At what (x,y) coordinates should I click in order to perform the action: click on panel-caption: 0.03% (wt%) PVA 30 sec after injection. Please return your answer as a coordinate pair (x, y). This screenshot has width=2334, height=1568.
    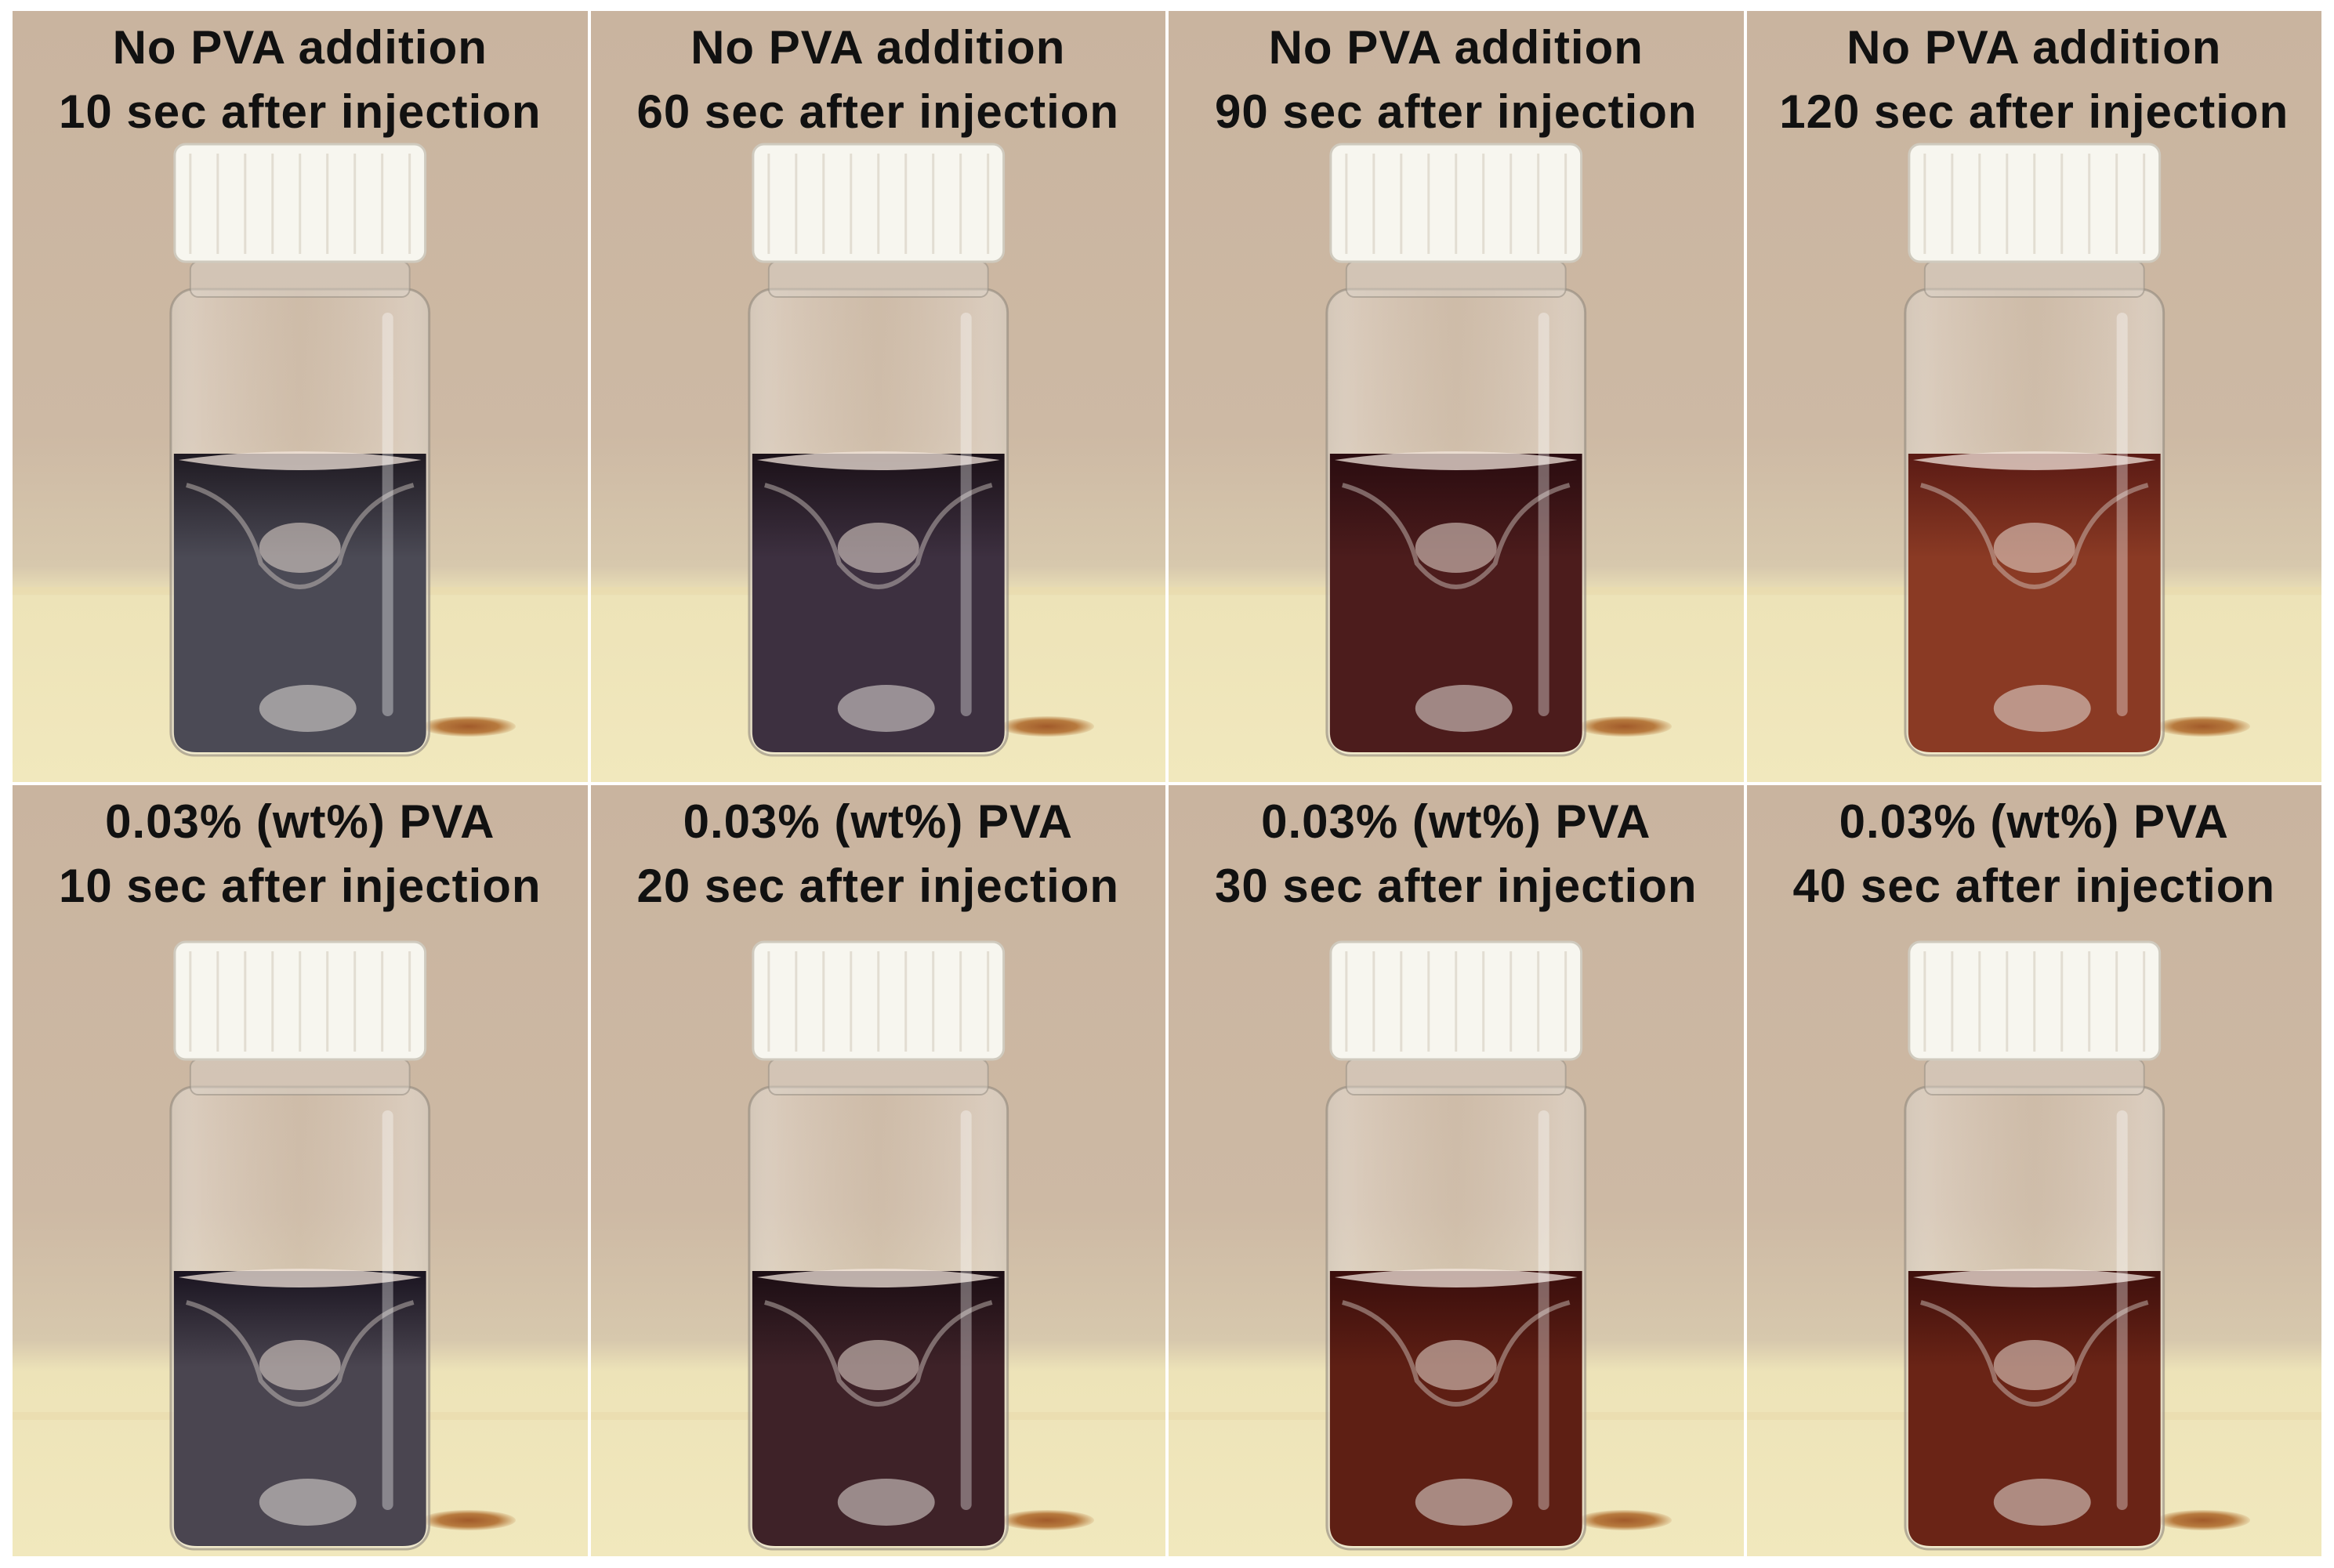
    Looking at the image, I should click on (1456, 852).